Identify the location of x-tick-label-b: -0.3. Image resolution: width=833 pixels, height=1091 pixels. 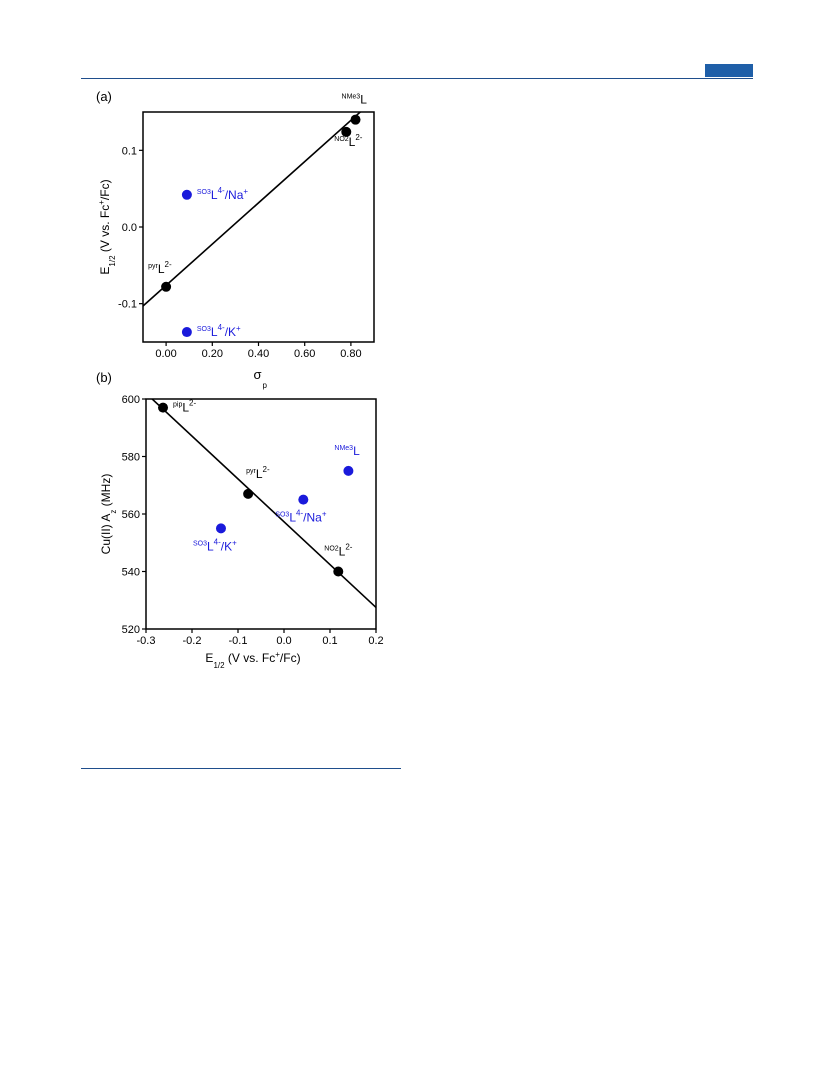
(146, 641).